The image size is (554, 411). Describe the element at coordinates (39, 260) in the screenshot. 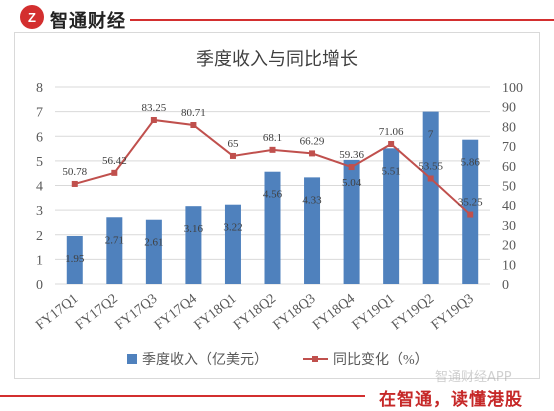

I see `y-left-tick-label: 1` at that location.